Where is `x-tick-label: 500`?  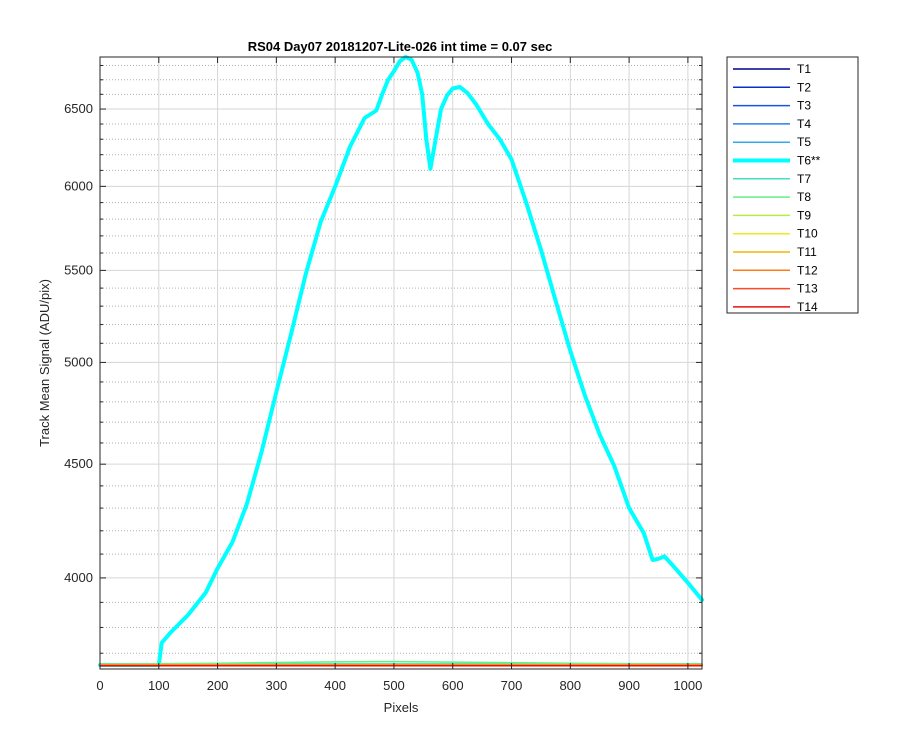
x-tick-label: 500 is located at coordinates (394, 685).